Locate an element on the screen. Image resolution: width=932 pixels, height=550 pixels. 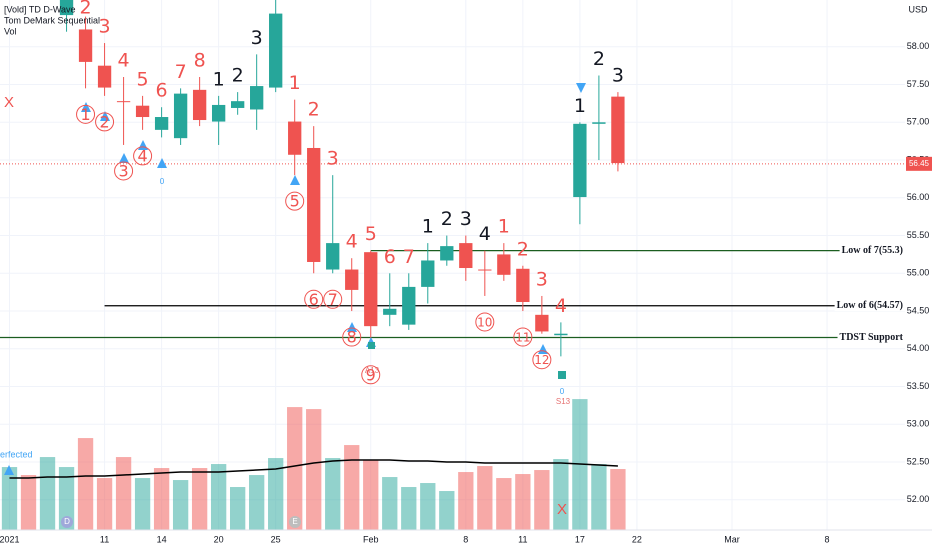
x-tick-label: Feb is located at coordinates (371, 539).